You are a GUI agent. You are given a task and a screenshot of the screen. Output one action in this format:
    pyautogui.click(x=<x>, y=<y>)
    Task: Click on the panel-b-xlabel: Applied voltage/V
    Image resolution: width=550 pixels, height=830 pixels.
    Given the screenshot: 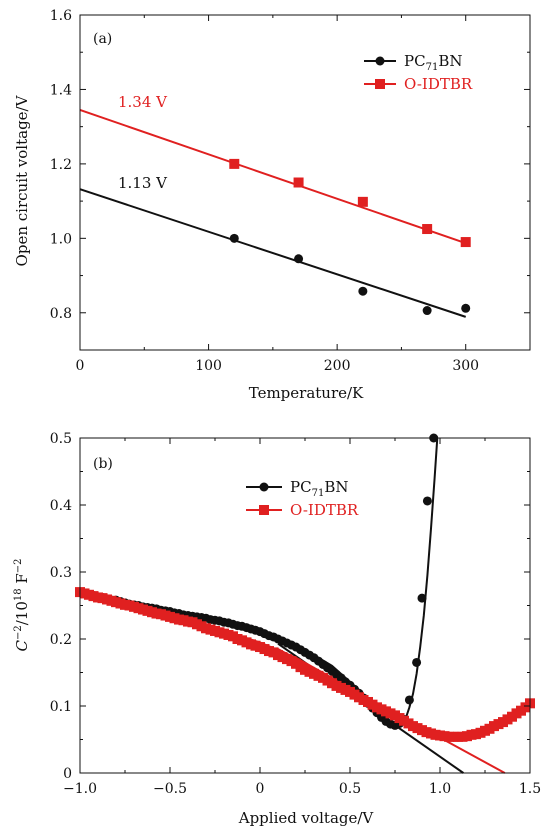 What is the action you would take?
    pyautogui.click(x=306, y=818)
    